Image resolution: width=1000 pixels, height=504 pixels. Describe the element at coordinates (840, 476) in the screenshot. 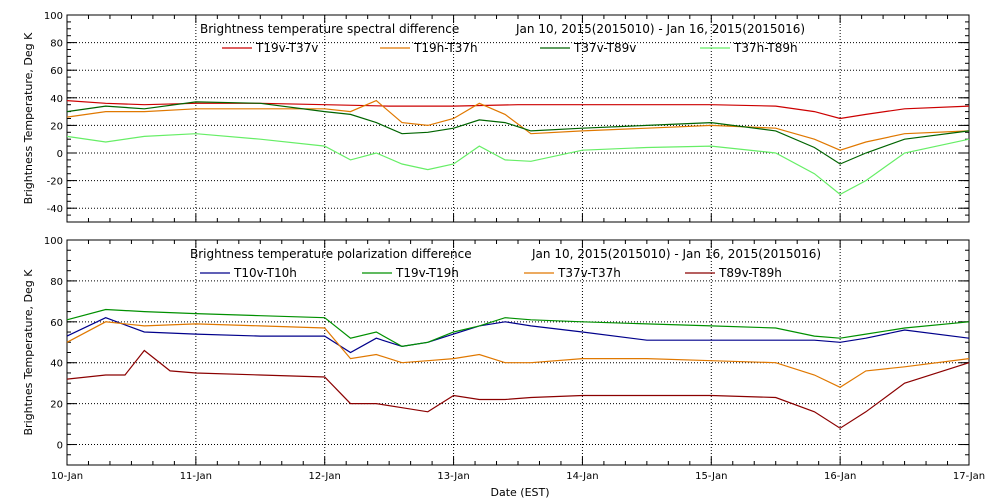

I see `x-tick-label: 16-Jan` at that location.